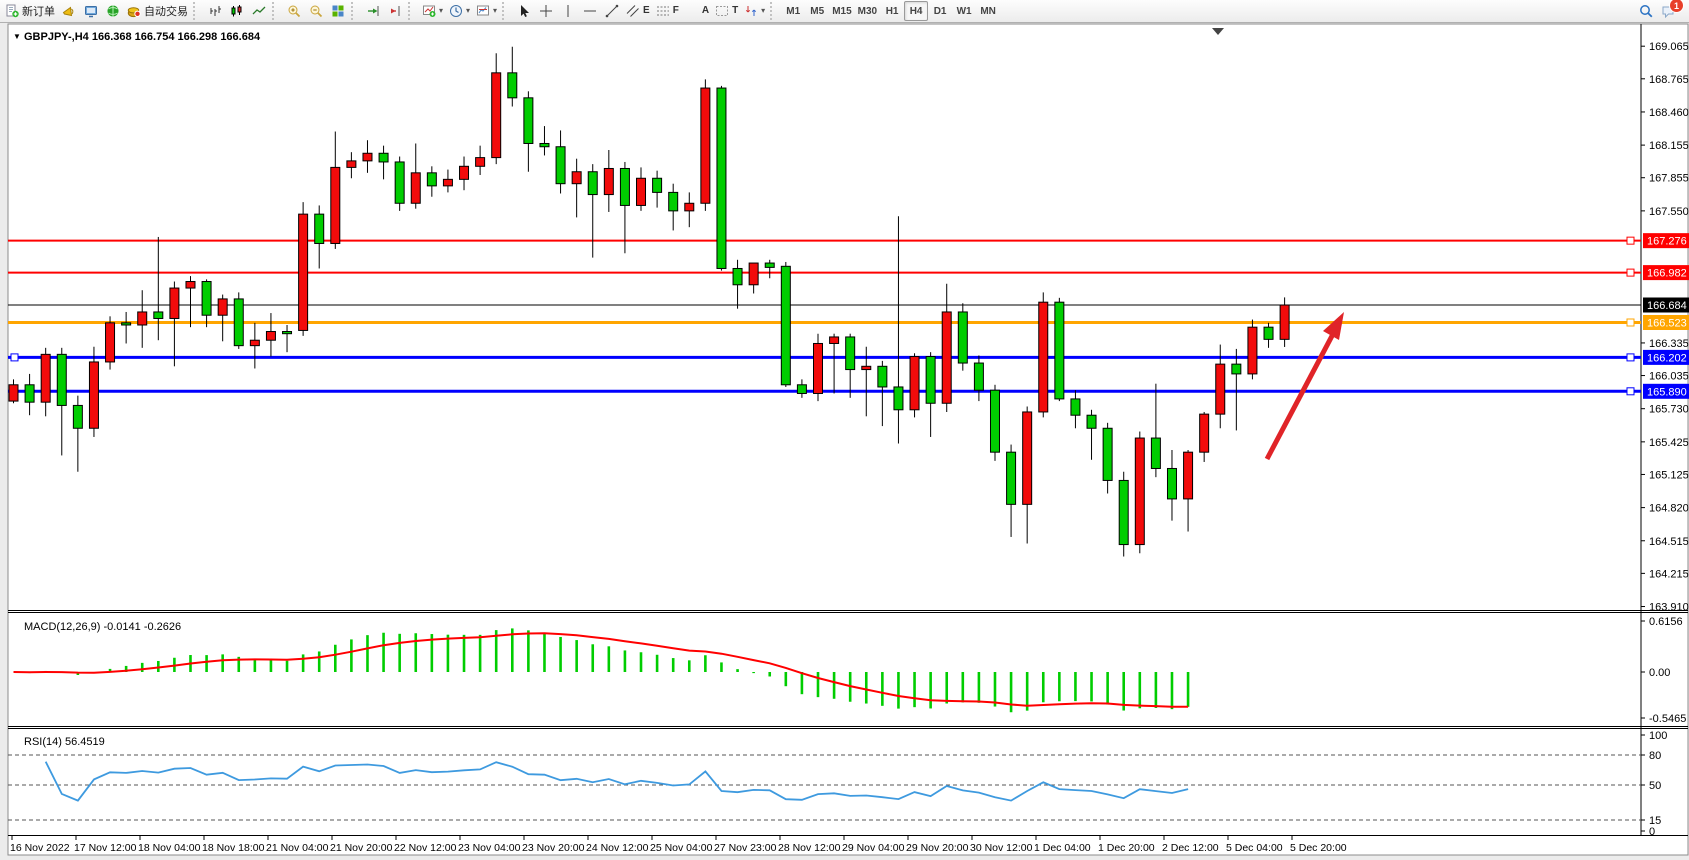 This screenshot has width=1689, height=860. What do you see at coordinates (1669, 574) in the screenshot?
I see `svg-text: 164.215` at bounding box center [1669, 574].